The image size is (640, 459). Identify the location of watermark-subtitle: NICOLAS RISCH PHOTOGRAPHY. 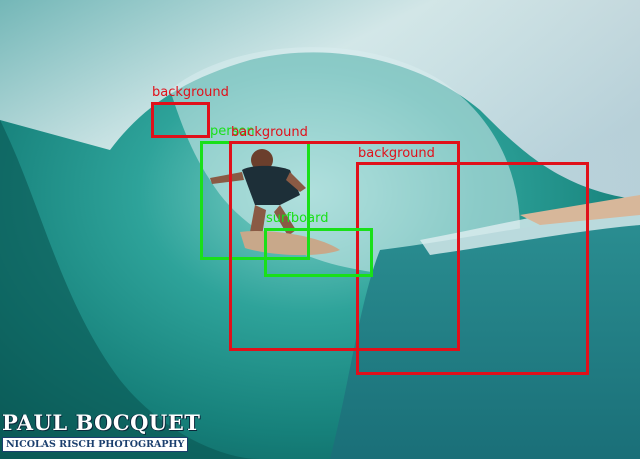
(95, 444).